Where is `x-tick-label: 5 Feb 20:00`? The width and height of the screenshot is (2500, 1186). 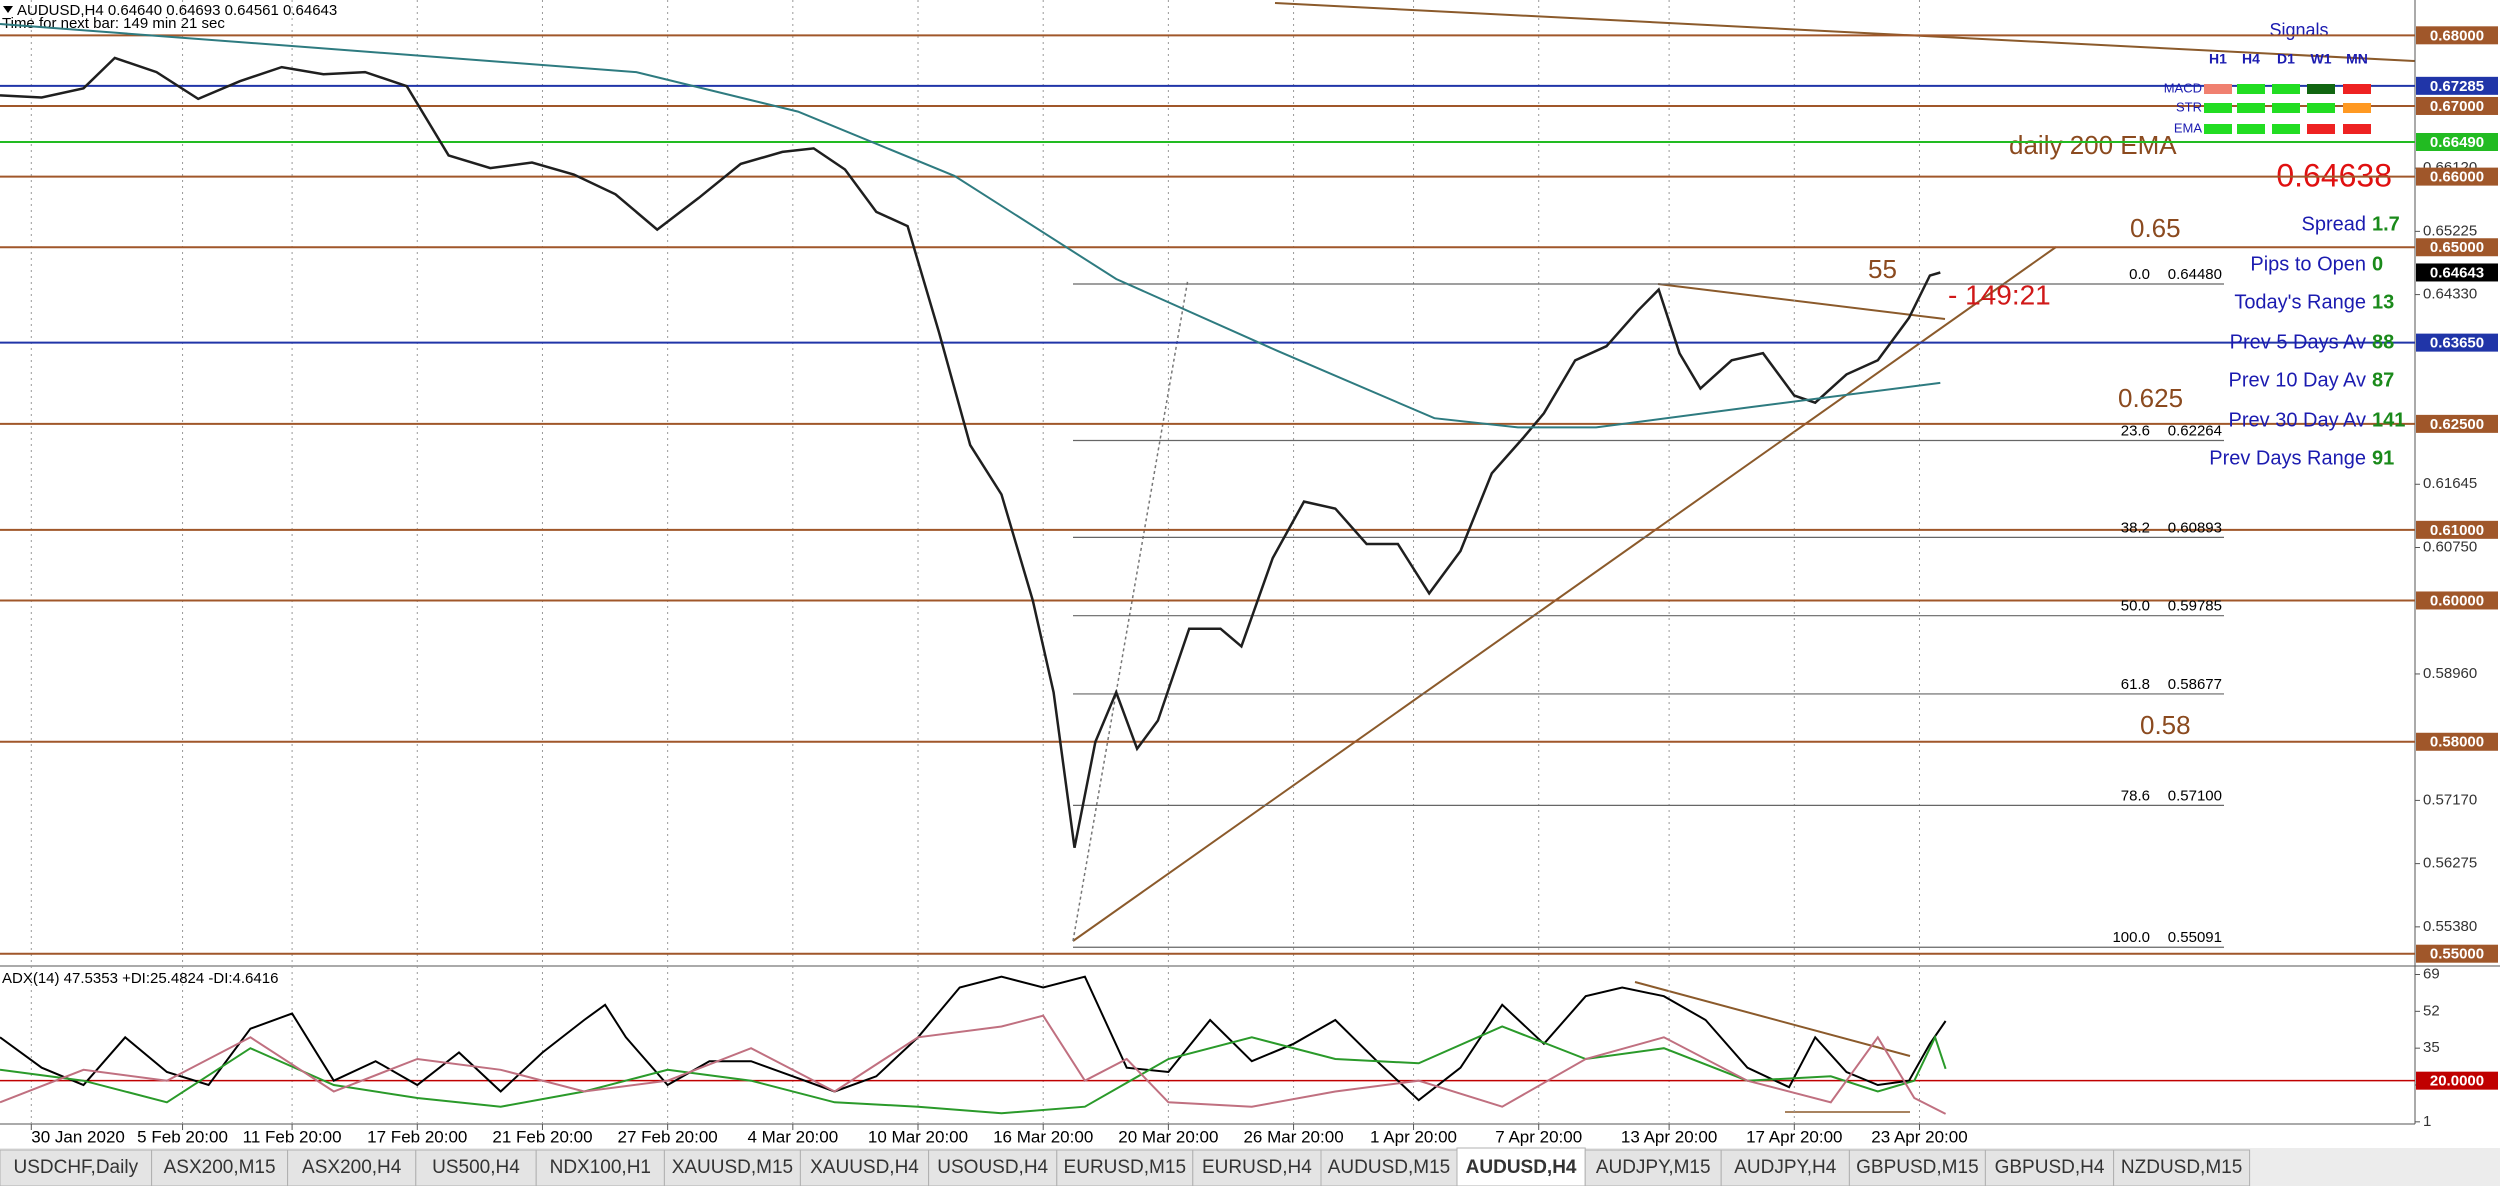 x-tick-label: 5 Feb 20:00 is located at coordinates (182, 1136).